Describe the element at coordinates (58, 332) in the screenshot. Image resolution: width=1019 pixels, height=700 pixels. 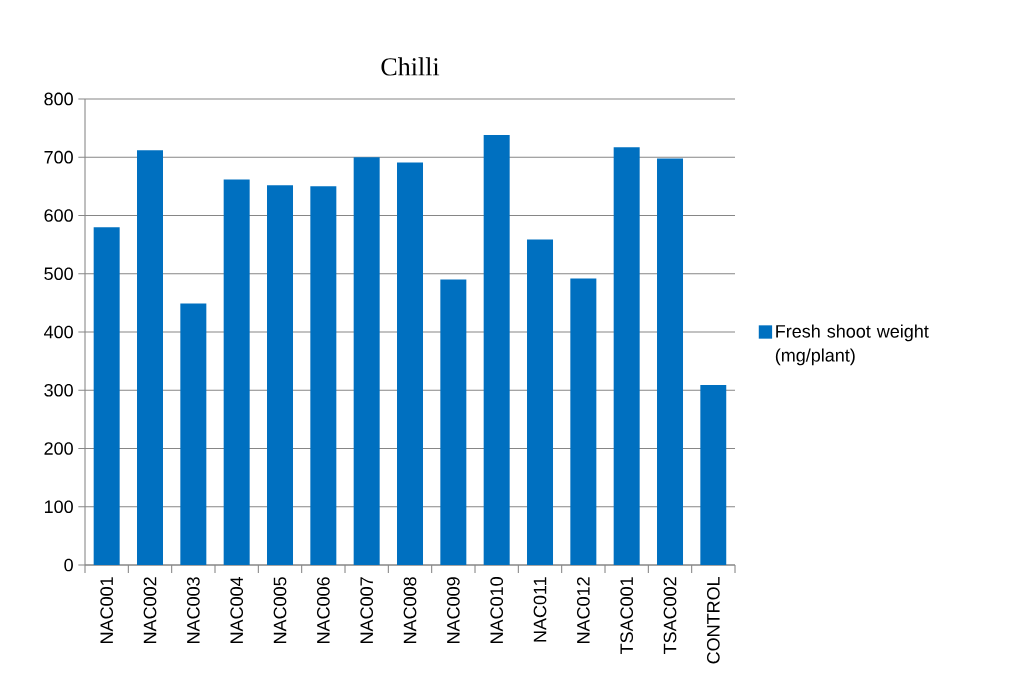
I see `y-tick-label: 400` at that location.